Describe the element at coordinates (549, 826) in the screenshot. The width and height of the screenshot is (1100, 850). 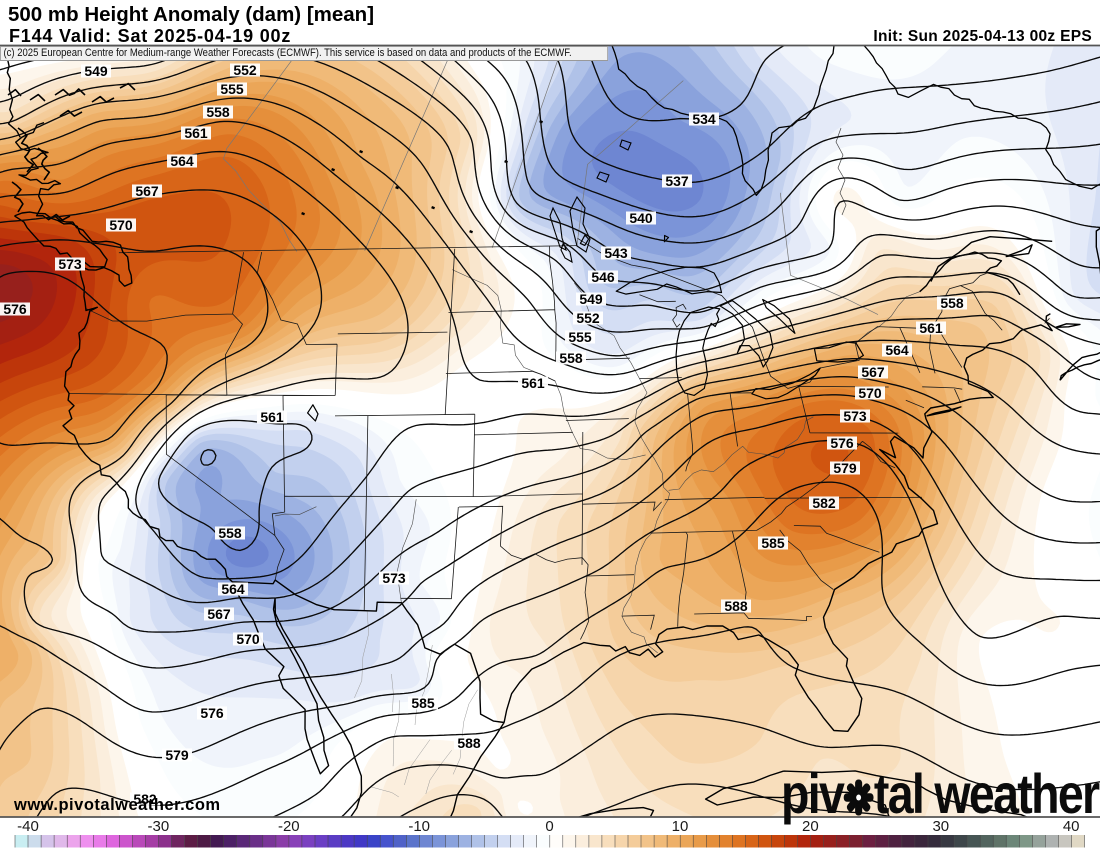
I see `svg-text: 0` at that location.